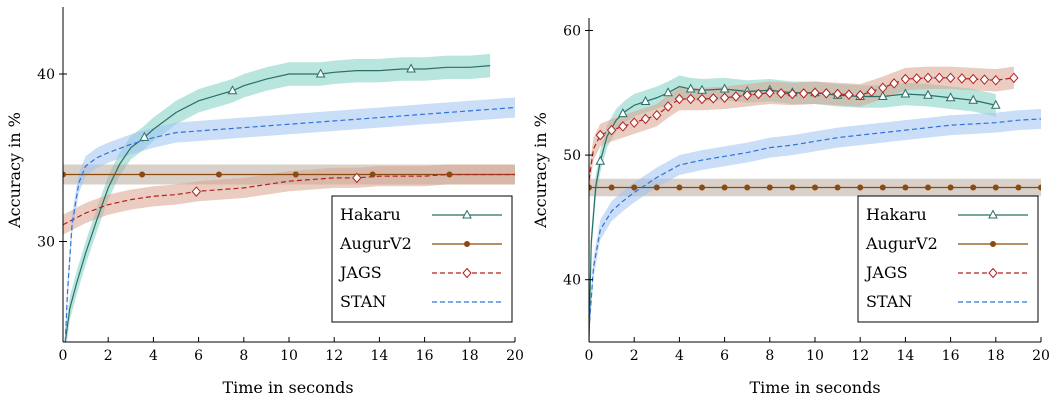  Describe the element at coordinates (1041, 356) in the screenshot. I see `right-x-tick-label: 20` at that location.